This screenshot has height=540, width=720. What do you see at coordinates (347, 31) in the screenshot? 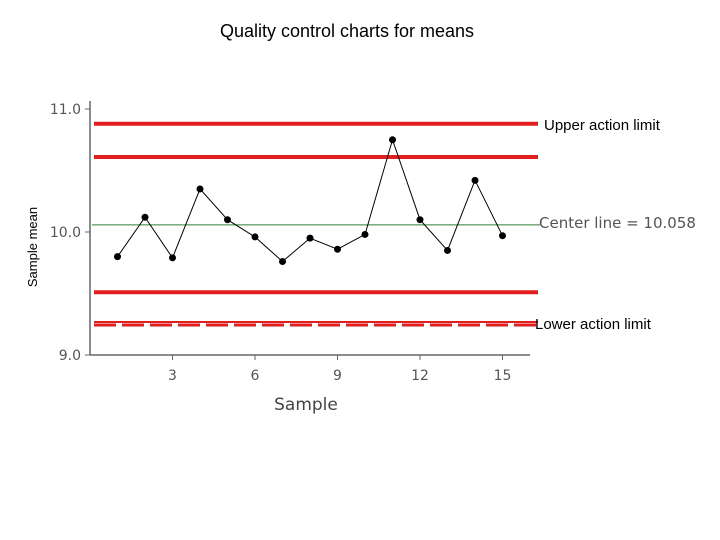
I see `slide-title: Quality control charts for means` at bounding box center [347, 31].